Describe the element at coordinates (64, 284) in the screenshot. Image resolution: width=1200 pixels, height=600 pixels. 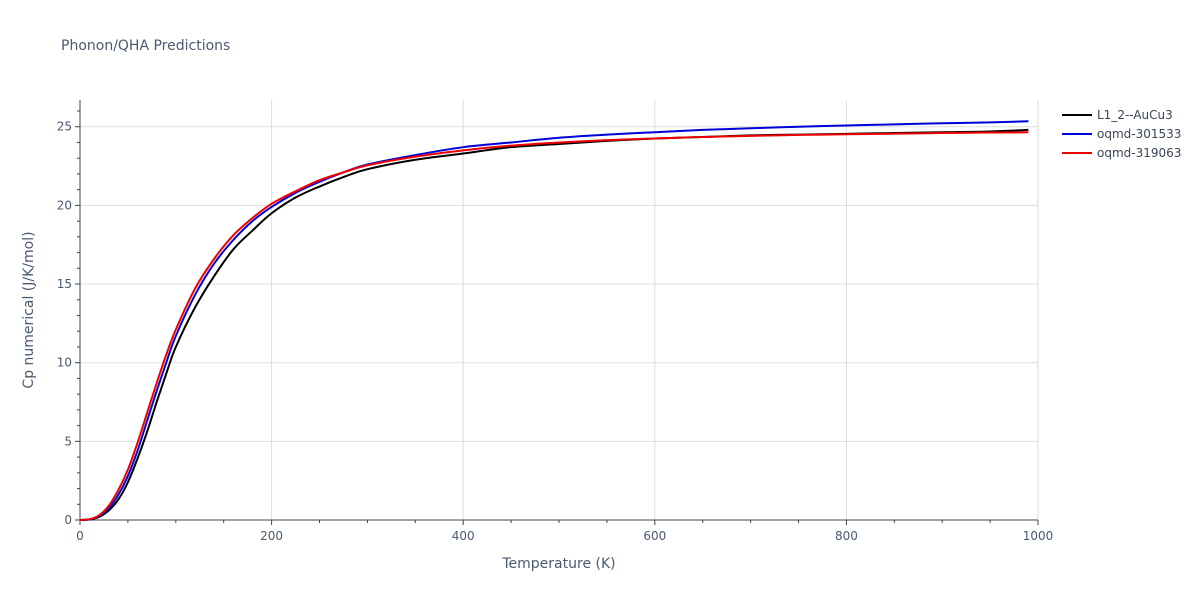
I see `y-tick-label: 15` at that location.